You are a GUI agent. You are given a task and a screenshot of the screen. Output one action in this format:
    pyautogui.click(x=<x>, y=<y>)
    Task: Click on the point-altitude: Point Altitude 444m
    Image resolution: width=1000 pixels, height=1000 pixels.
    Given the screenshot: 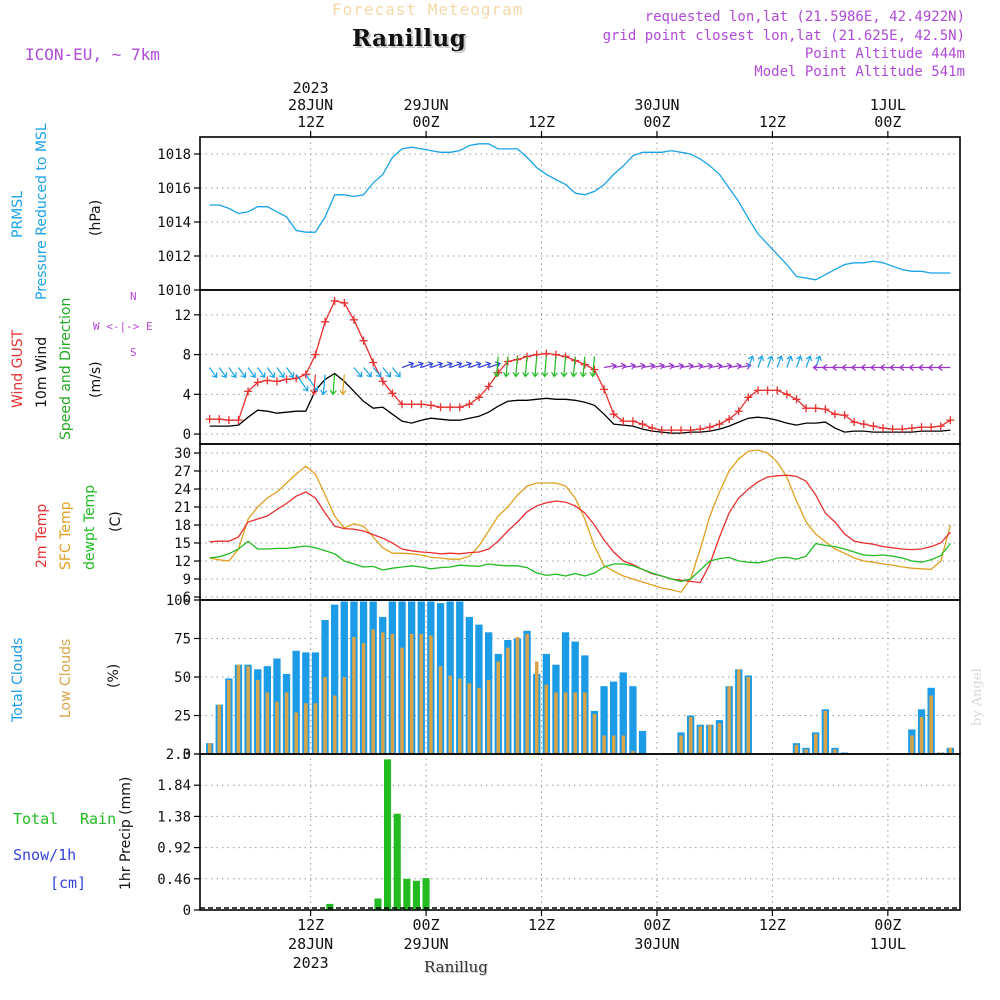 What is the action you would take?
    pyautogui.click(x=884, y=54)
    